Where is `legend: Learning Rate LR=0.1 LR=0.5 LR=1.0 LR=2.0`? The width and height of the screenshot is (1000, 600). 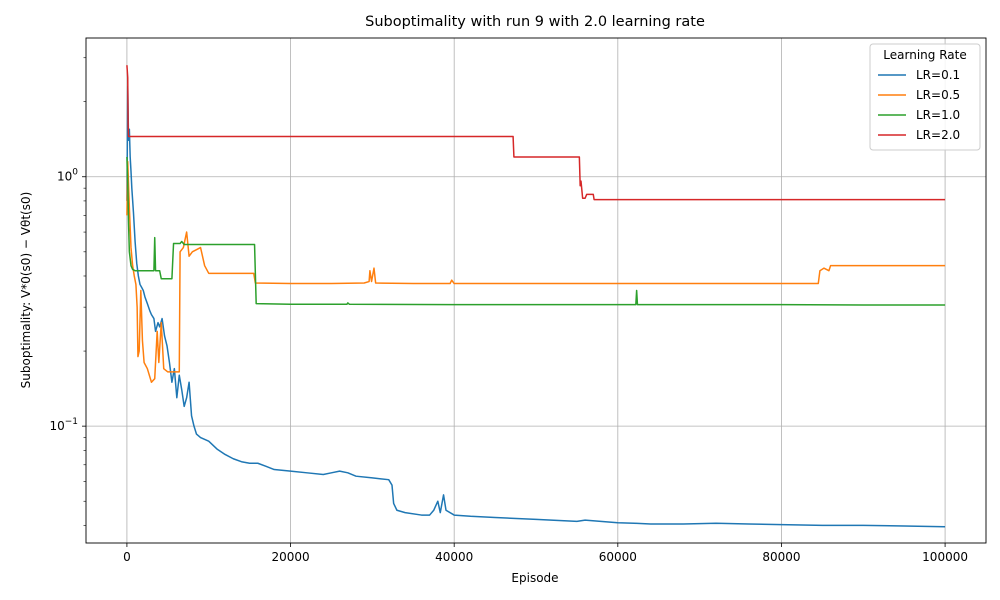
legend: Learning Rate LR=0.1 LR=0.5 LR=1.0 LR=2.0 is located at coordinates (925, 97).